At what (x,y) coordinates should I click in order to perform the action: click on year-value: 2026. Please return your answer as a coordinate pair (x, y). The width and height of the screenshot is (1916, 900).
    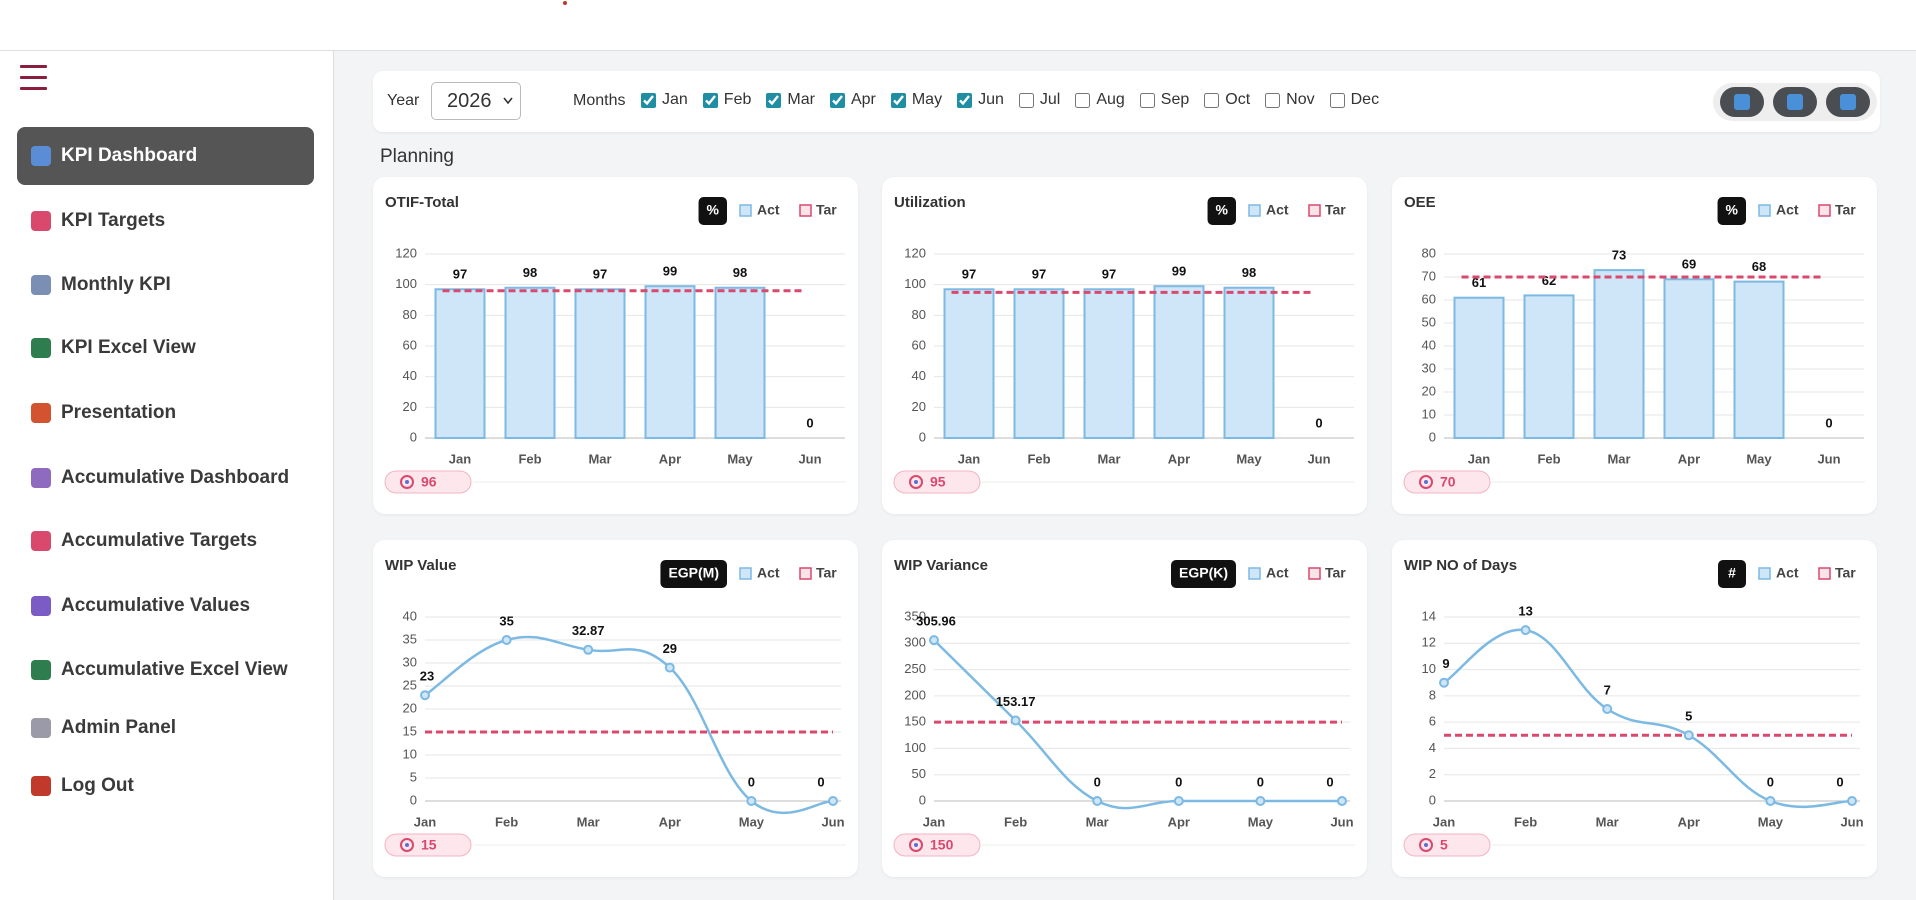
    Looking at the image, I should click on (469, 101).